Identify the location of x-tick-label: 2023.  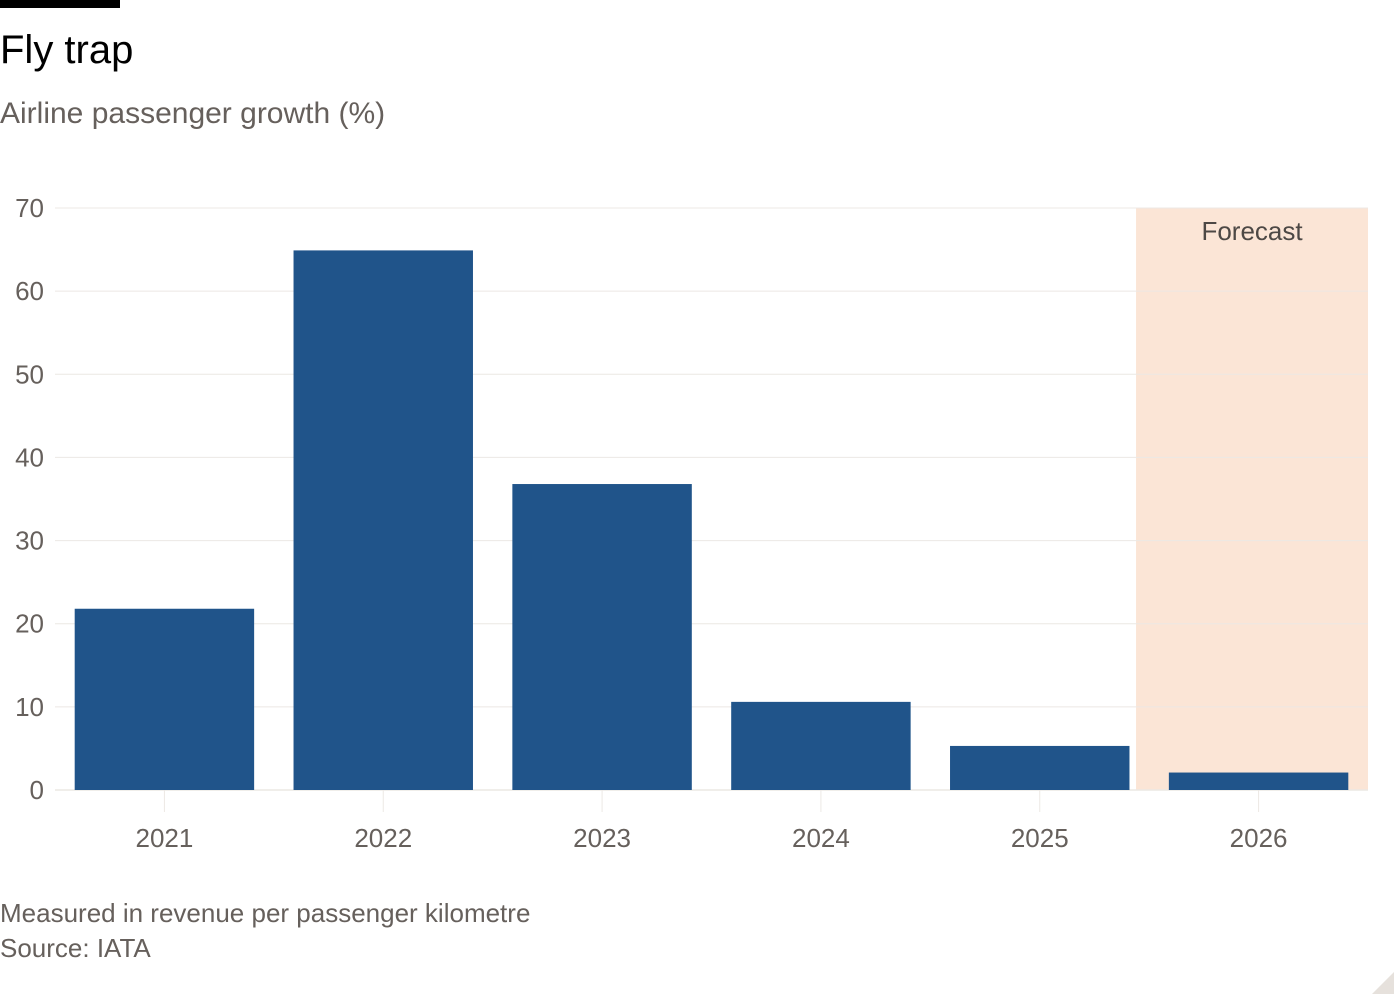
(602, 838).